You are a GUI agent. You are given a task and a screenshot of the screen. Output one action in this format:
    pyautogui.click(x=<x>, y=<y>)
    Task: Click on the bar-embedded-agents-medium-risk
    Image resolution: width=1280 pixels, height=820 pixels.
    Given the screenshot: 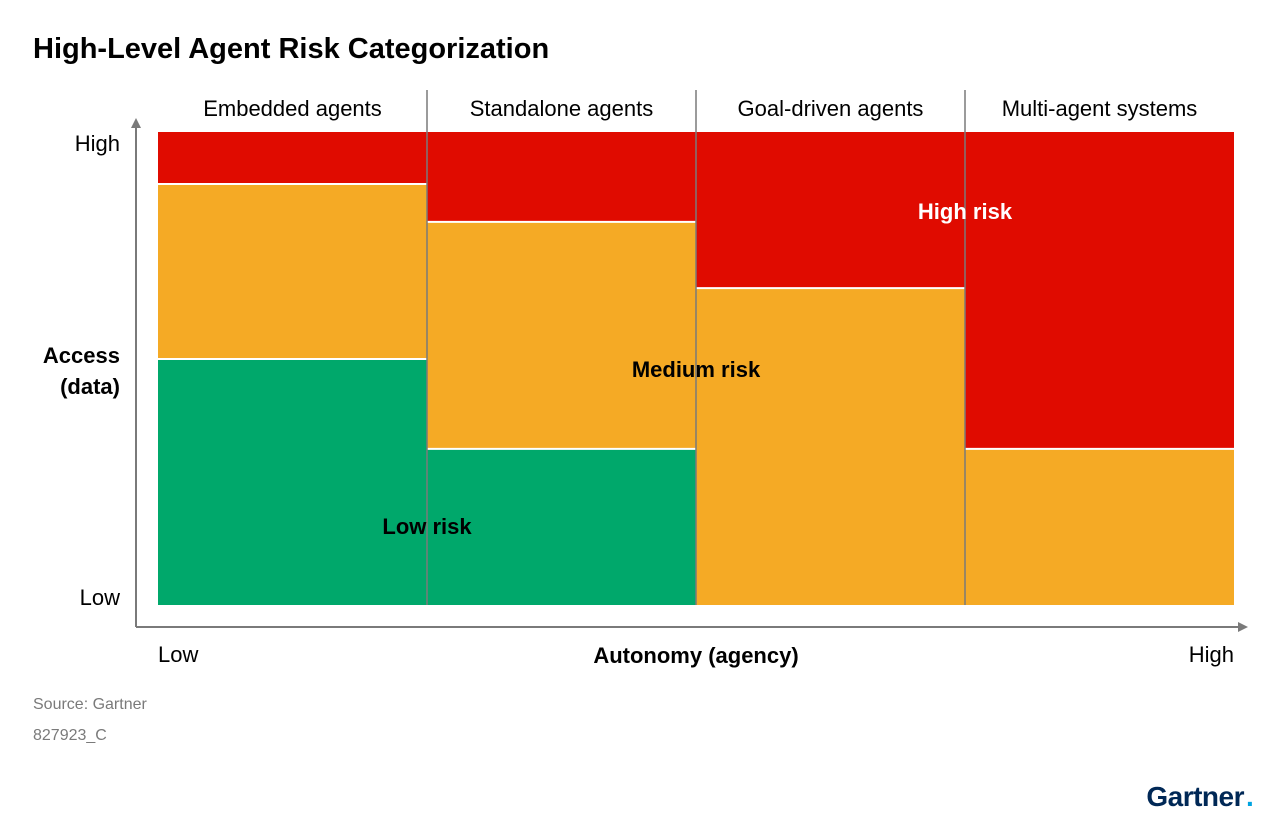 What is the action you would take?
    pyautogui.click(x=292, y=272)
    